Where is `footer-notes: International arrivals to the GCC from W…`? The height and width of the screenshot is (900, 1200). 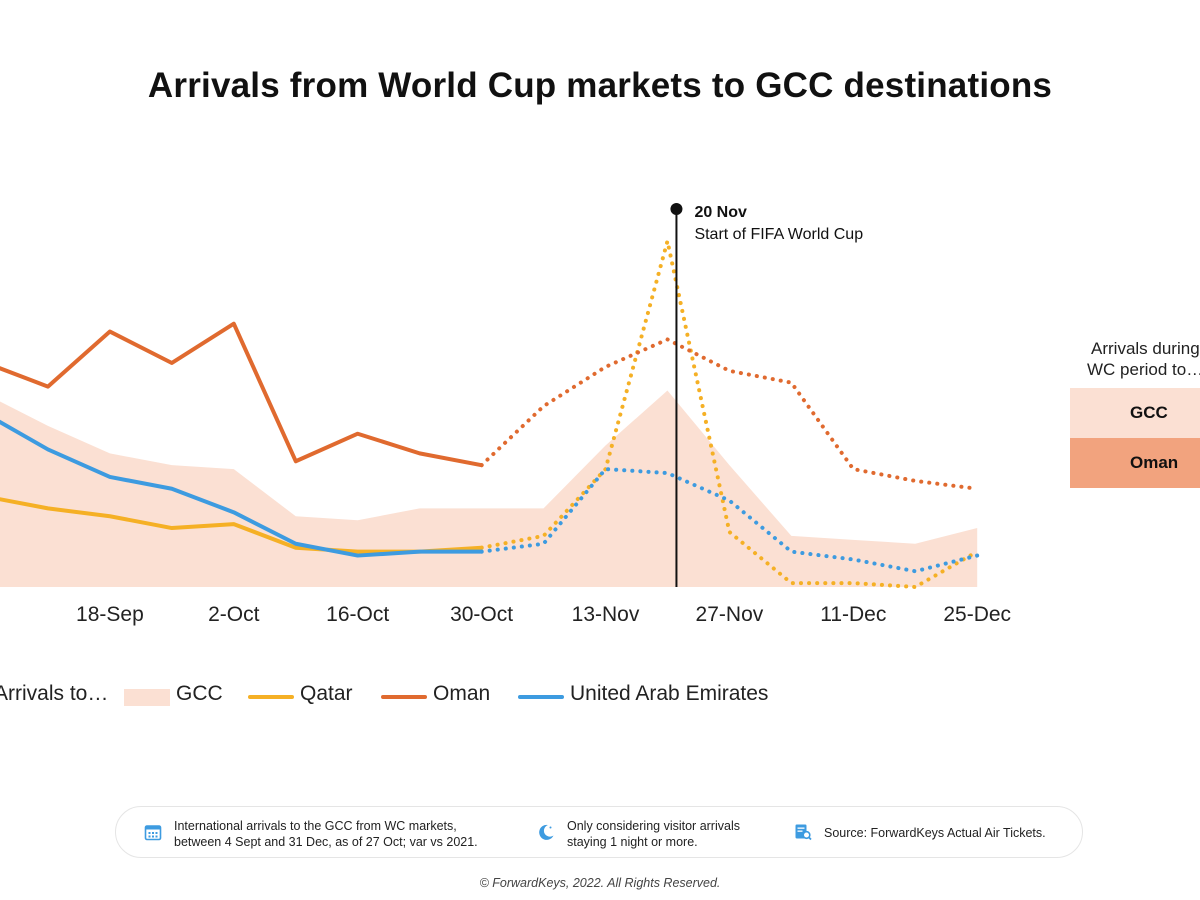 footer-notes: International arrivals to the GCC from W… is located at coordinates (599, 832).